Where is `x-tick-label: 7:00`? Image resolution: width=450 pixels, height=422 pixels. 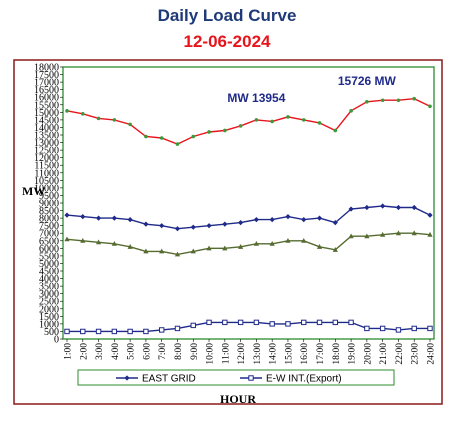 x-tick-label: 7:00 is located at coordinates (163, 351).